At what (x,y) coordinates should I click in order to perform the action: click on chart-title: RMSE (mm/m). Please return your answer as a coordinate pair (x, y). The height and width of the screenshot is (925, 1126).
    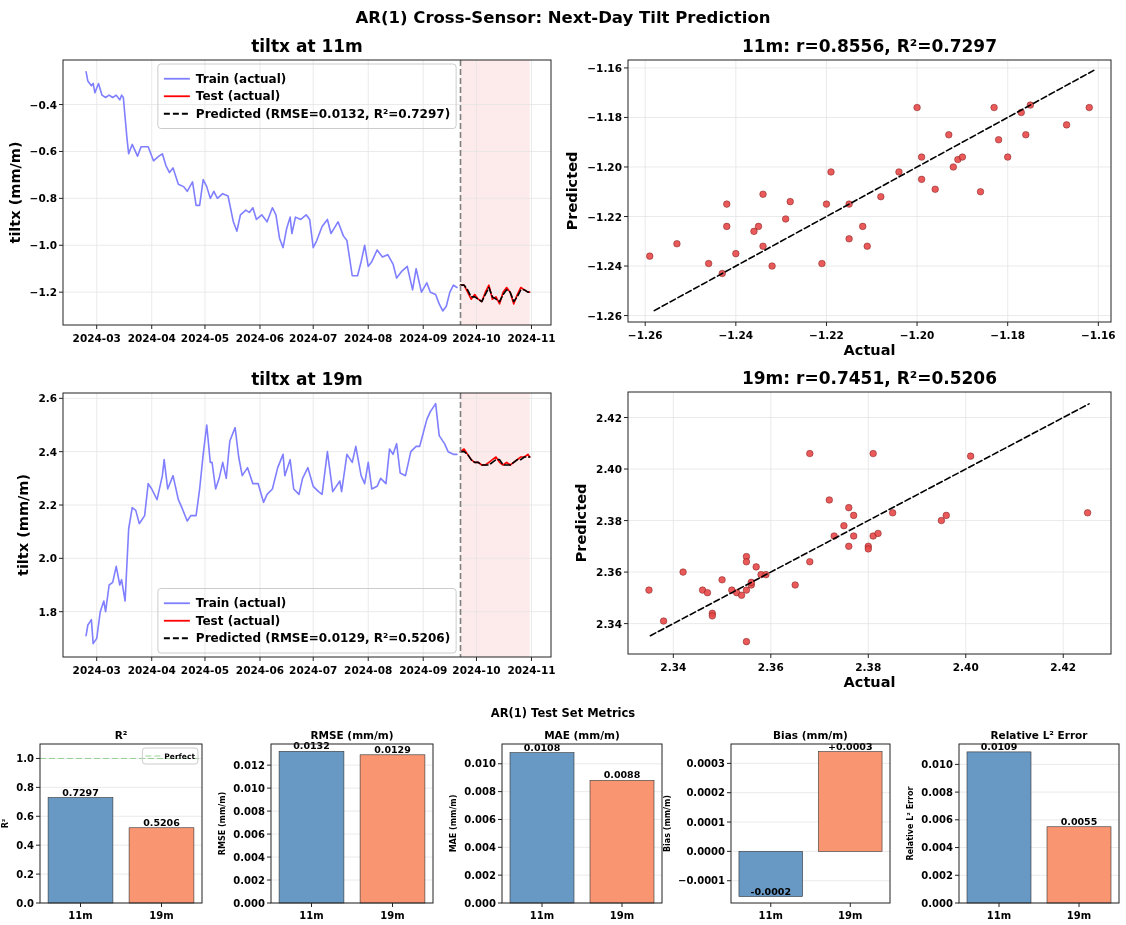
    Looking at the image, I should click on (352, 735).